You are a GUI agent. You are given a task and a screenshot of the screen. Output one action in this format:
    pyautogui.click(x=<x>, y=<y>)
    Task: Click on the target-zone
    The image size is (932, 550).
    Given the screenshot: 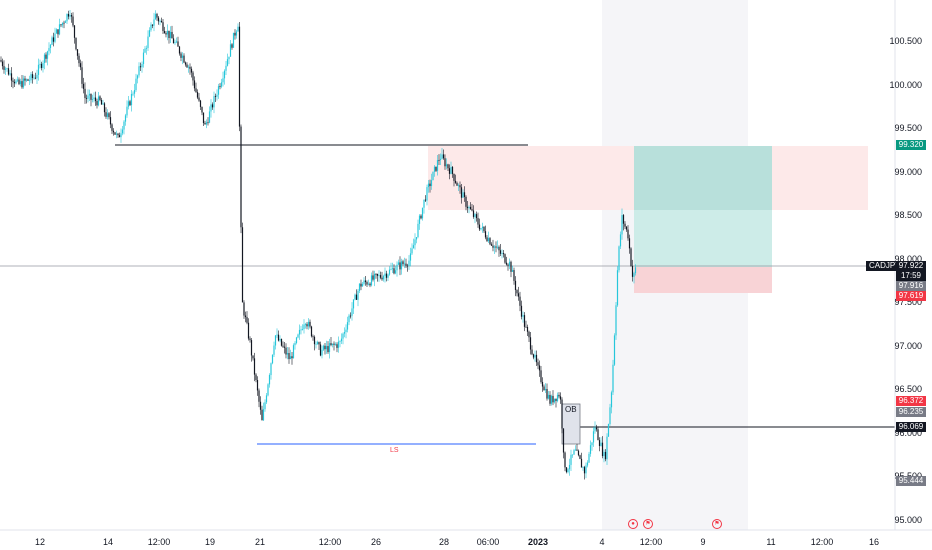 What is the action you would take?
    pyautogui.click(x=703, y=206)
    